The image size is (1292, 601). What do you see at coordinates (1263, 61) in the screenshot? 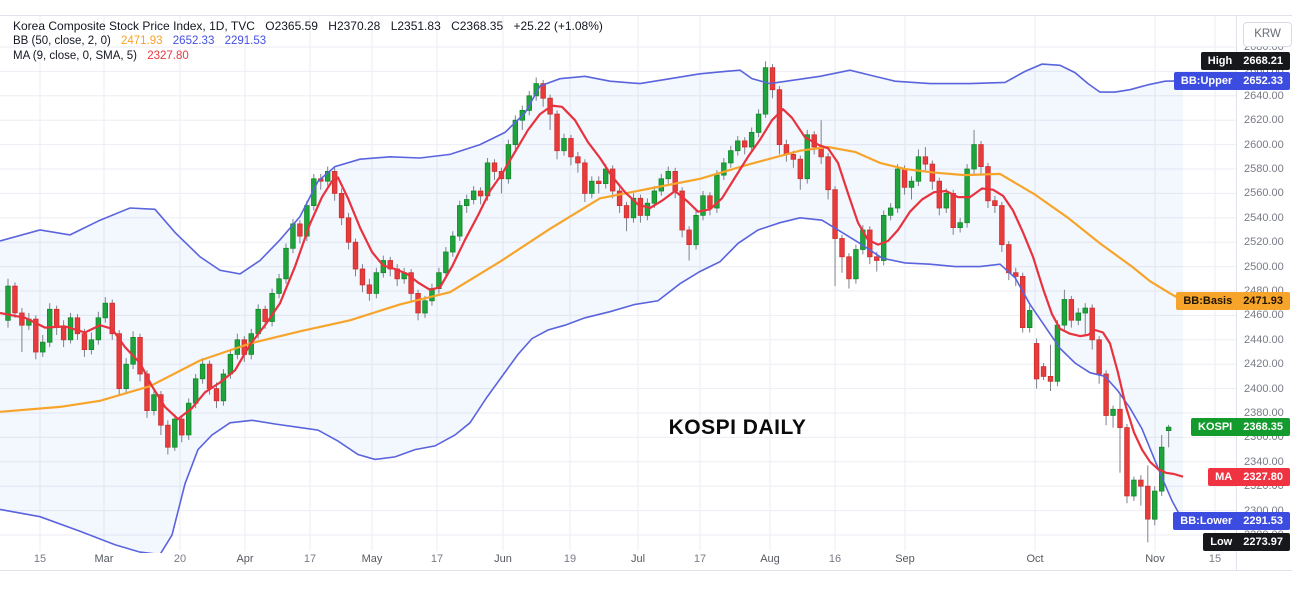
I see `badge-value: 2668.21` at bounding box center [1263, 61].